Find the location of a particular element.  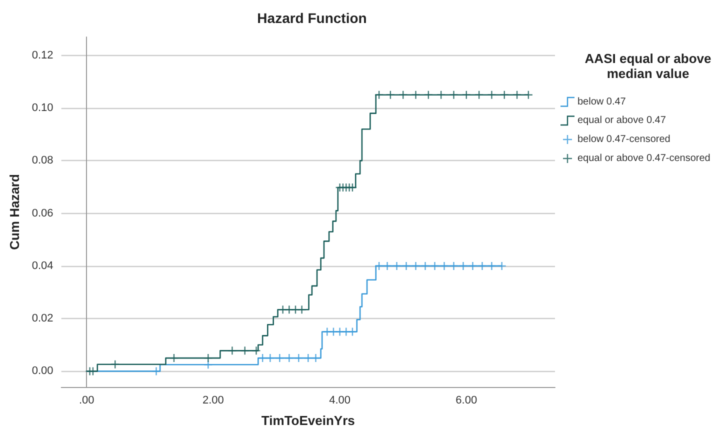

x-tick-label: 6.00 is located at coordinates (467, 400).